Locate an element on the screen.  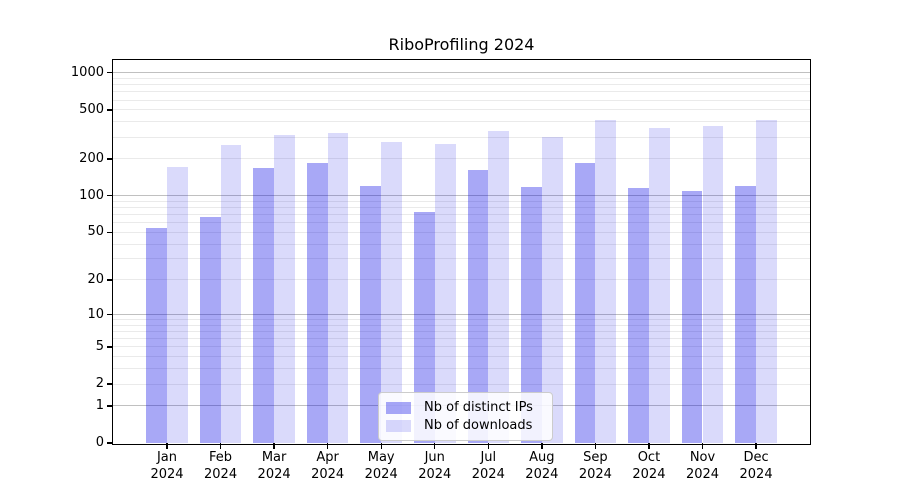
ytick-label-10: 10 is located at coordinates (95, 314).